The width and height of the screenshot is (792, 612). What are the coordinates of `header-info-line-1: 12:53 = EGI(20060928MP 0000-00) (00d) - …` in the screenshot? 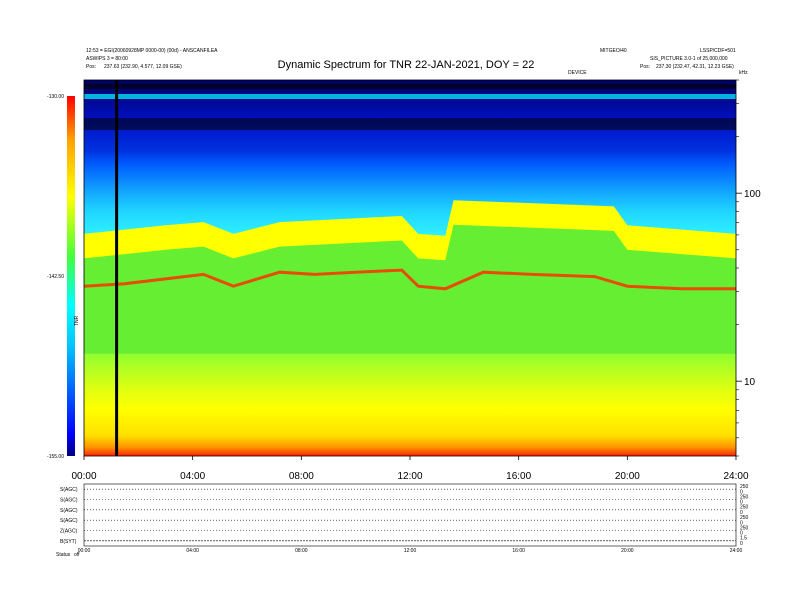 It's located at (152, 51).